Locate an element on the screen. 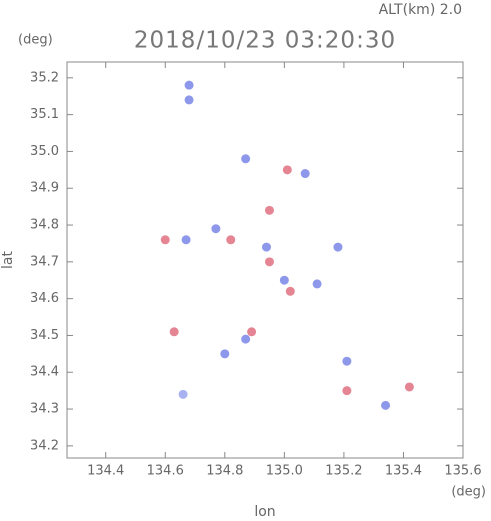 The height and width of the screenshot is (521, 491). chart-title: 2018/10/23 03:20:30 is located at coordinates (265, 41).